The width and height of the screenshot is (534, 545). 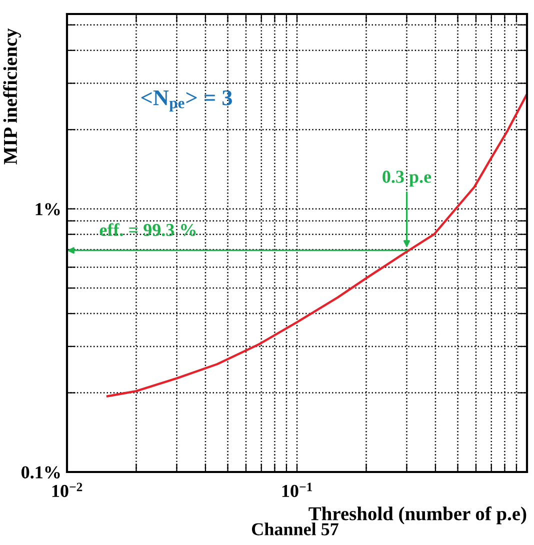 What do you see at coordinates (12, 96) in the screenshot?
I see `y-axis-title: MIP inefficiency` at bounding box center [12, 96].